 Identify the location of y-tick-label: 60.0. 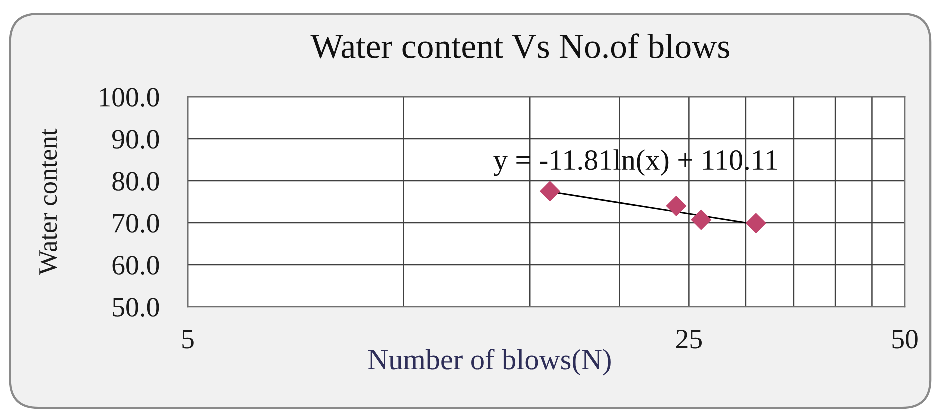
(136, 266).